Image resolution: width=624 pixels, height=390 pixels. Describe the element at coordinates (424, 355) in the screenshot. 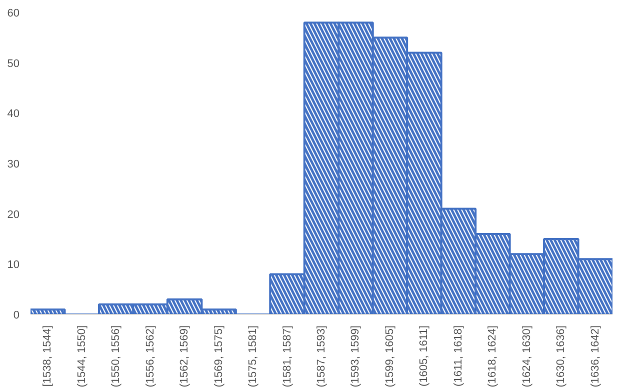

I see `x-tick-label: (1605, 1611]` at that location.